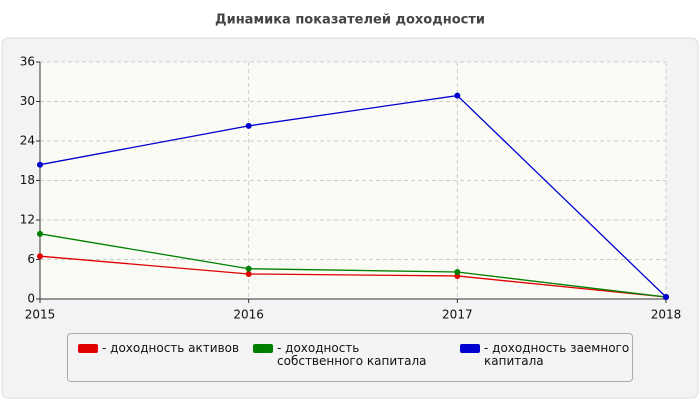 Image resolution: width=700 pixels, height=400 pixels. What do you see at coordinates (171, 348) in the screenshot?
I see `legend-label: - доходность активов` at bounding box center [171, 348].